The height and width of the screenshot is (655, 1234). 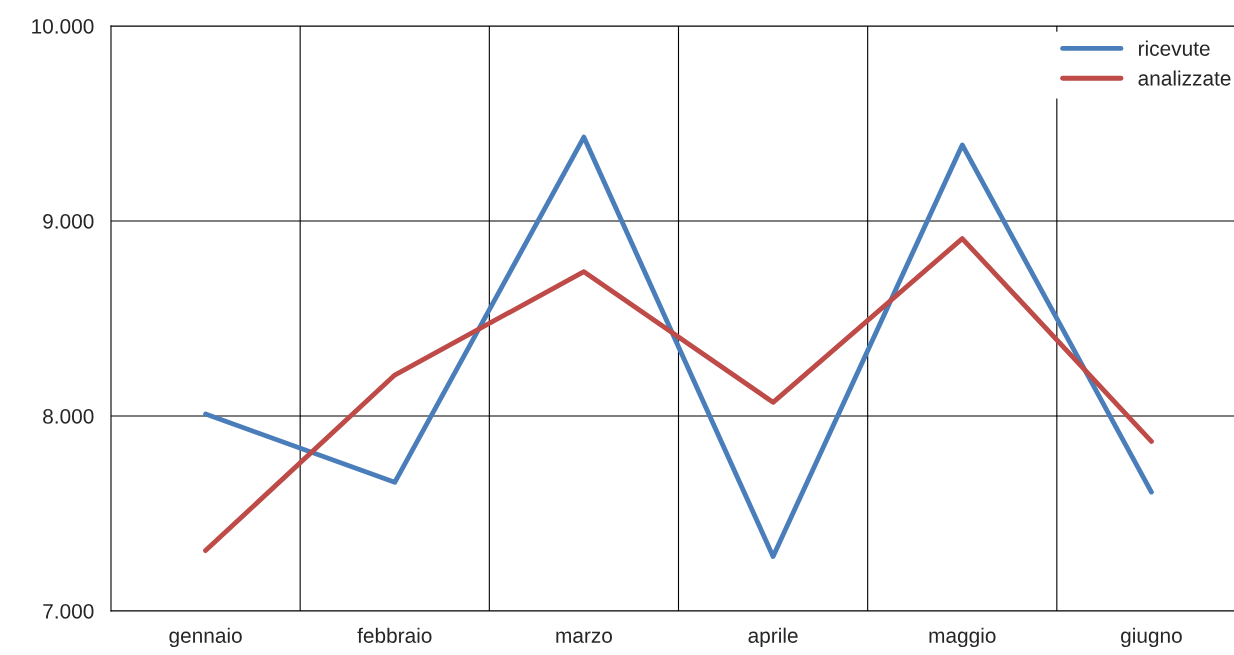 I want to click on legend-label: analizzate, so click(x=1184, y=78).